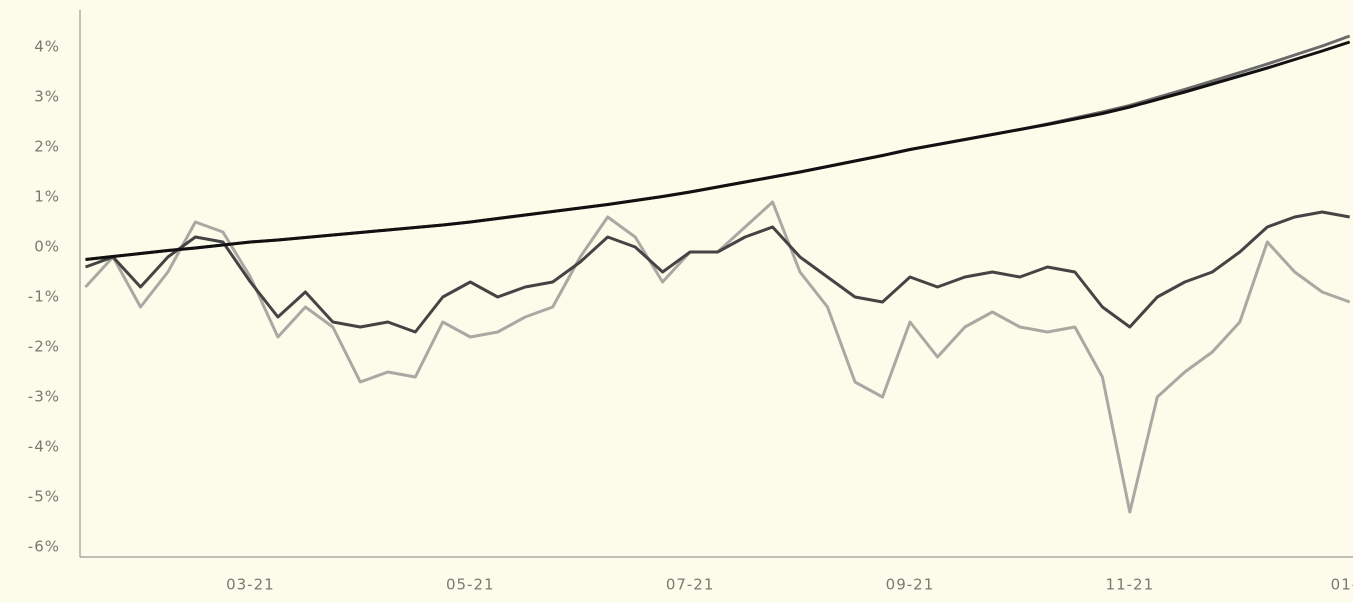 The image size is (1353, 602). What do you see at coordinates (44, 497) in the screenshot?
I see `y-tick-label: -5%` at bounding box center [44, 497].